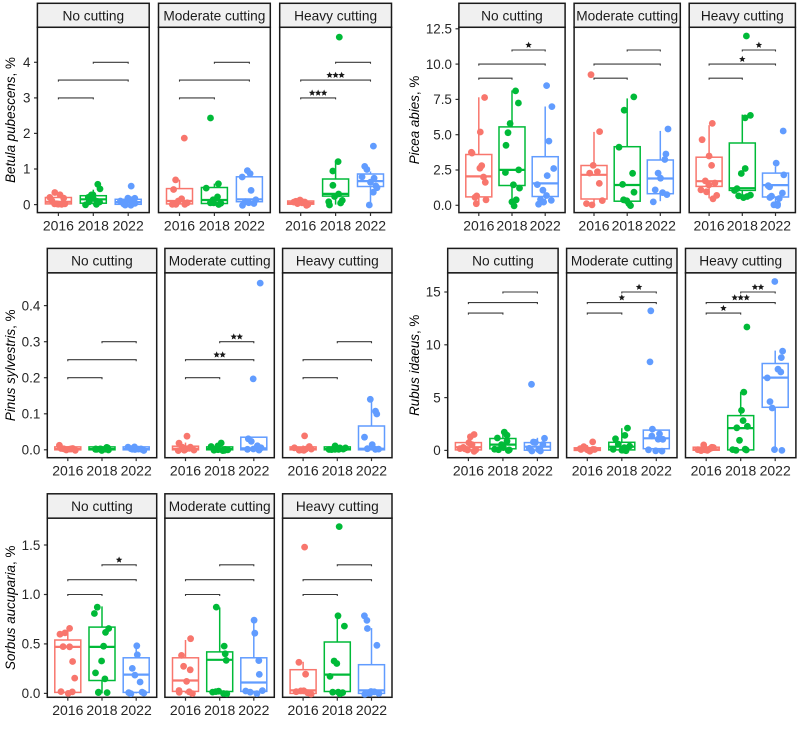  What do you see at coordinates (414, 365) in the screenshot?
I see `svg-text: Rubus idaeus, %` at bounding box center [414, 365].